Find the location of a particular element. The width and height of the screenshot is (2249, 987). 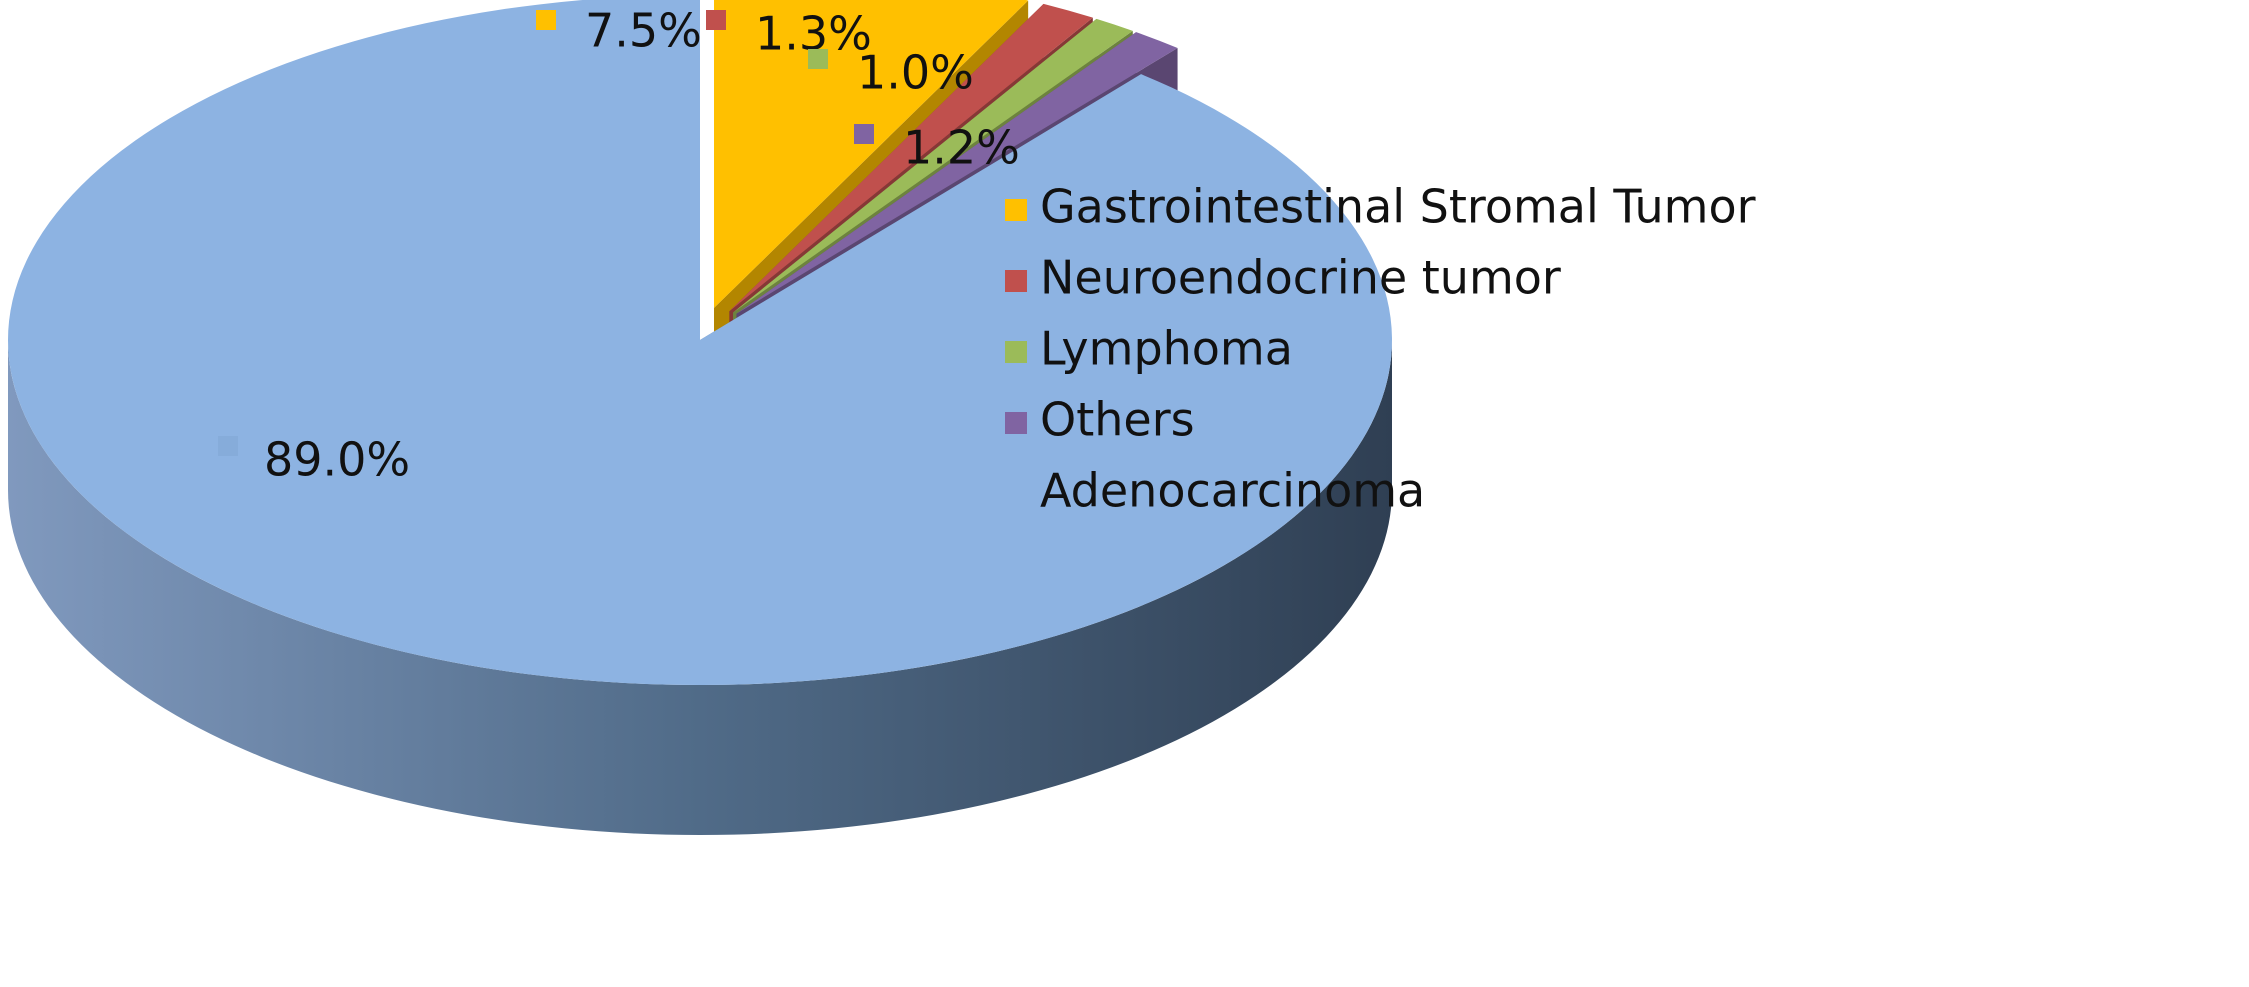

data-label-others: 1.2% is located at coordinates (937, 148).